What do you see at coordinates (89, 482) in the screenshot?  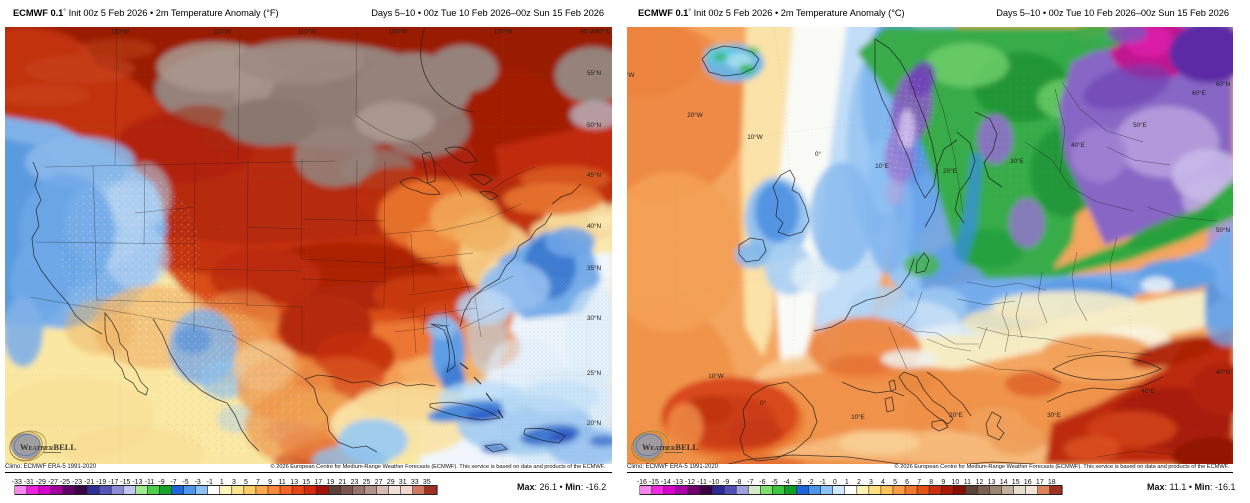 I see `svg-text: -21` at bounding box center [89, 482].